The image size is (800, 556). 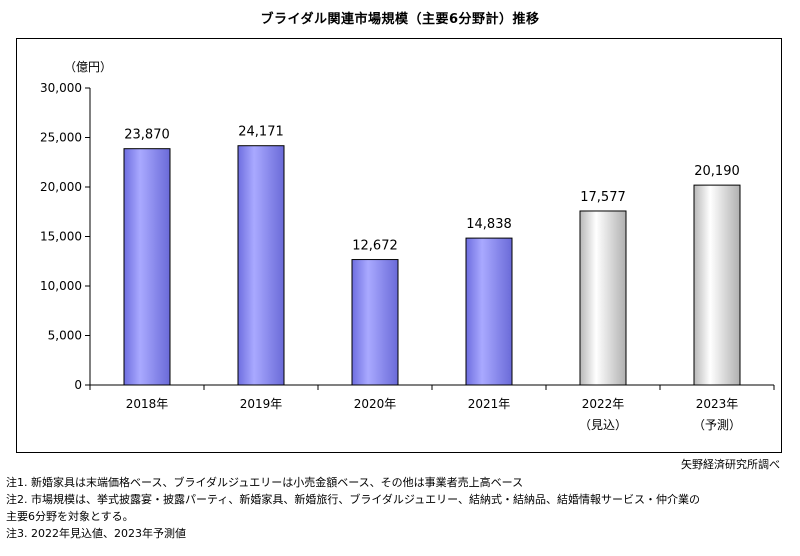 What do you see at coordinates (261, 404) in the screenshot?
I see `x-tick-label: 2019年` at bounding box center [261, 404].